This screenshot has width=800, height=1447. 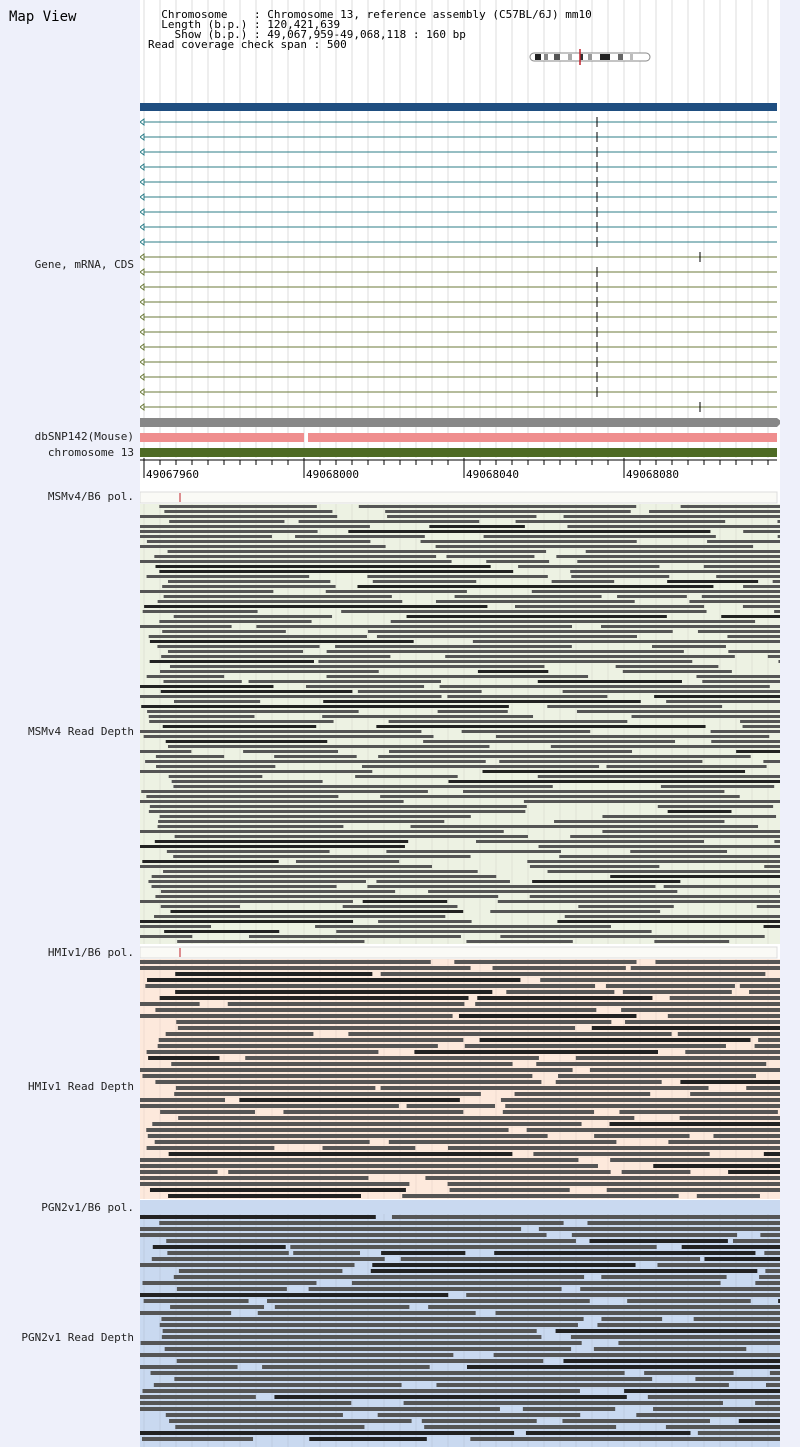 What do you see at coordinates (87, 1207) in the screenshot?
I see `track-label-pgn-pol: PGN2v1/B6 pol.` at bounding box center [87, 1207].